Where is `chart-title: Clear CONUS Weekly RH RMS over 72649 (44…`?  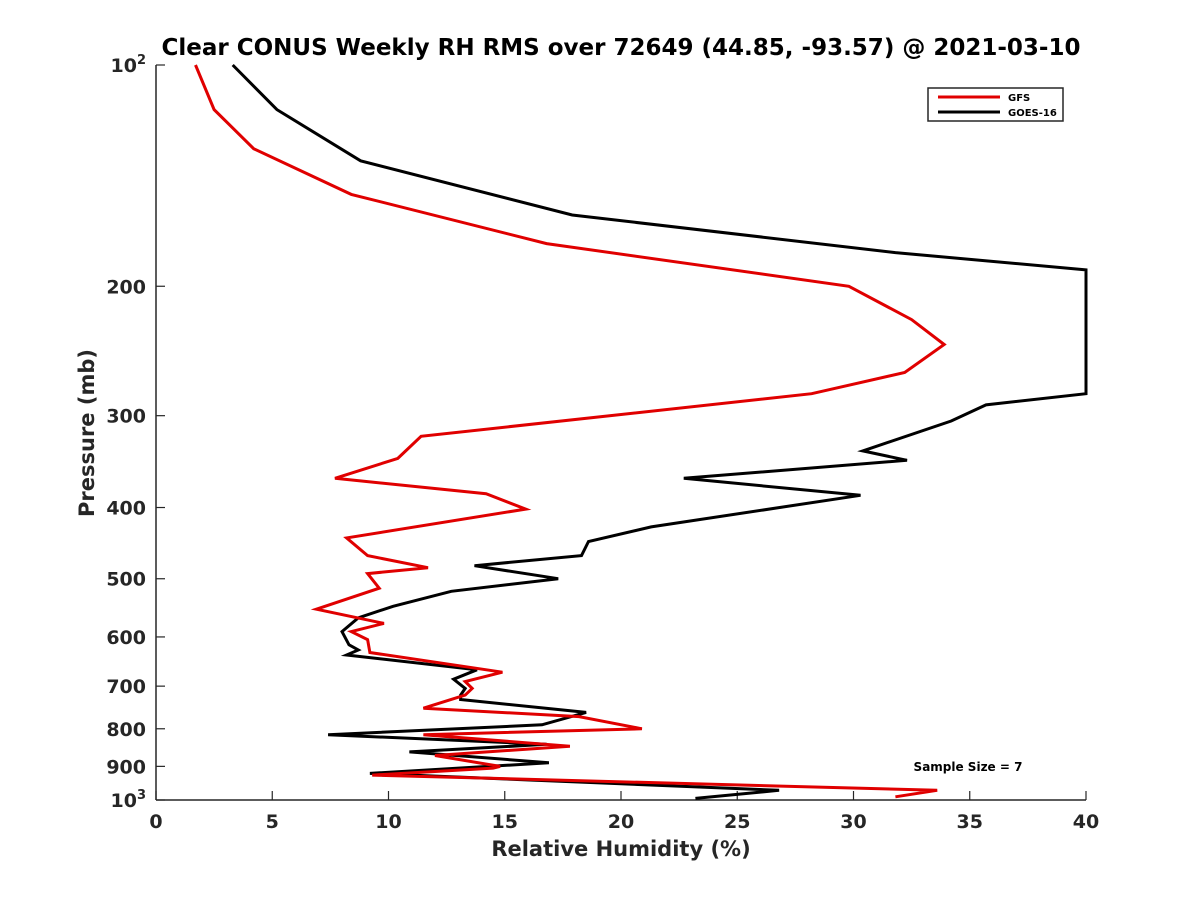
chart-title: Clear CONUS Weekly RH RMS over 72649 (44… is located at coordinates (621, 48).